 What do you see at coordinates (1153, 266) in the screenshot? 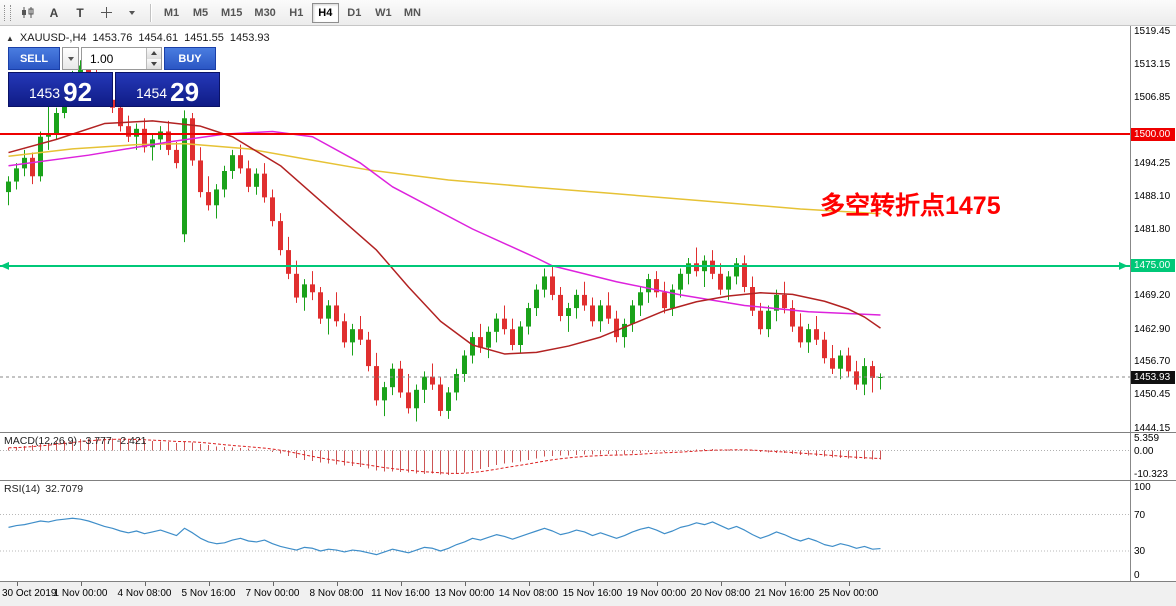
I see `support-price-label: 1475.00` at bounding box center [1153, 266].